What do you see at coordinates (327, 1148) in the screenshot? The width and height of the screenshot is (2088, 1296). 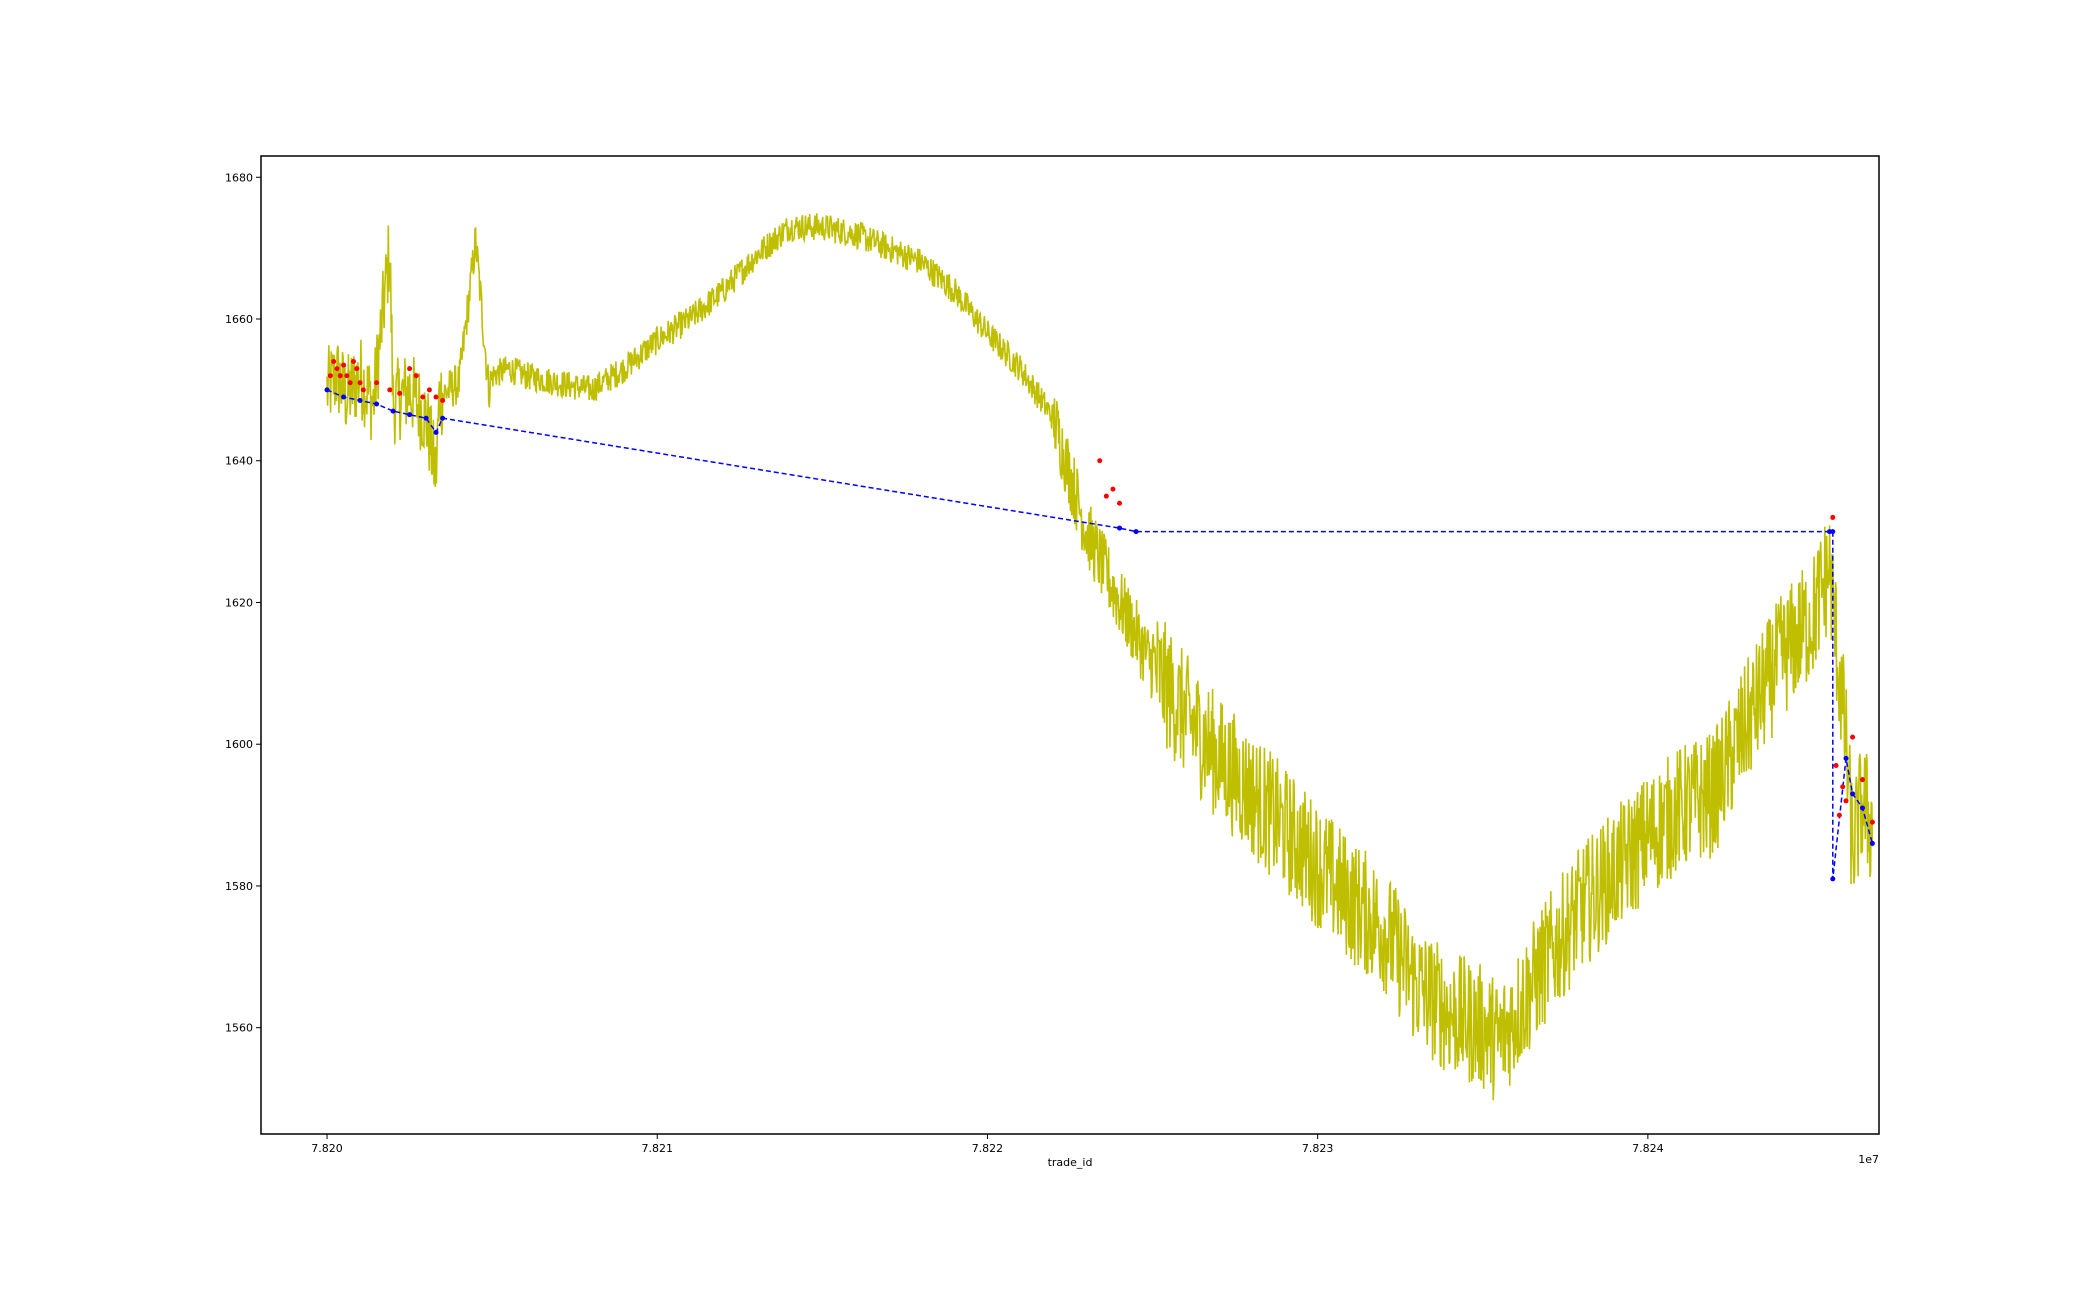 I see `x-tick-label: 7.820` at bounding box center [327, 1148].